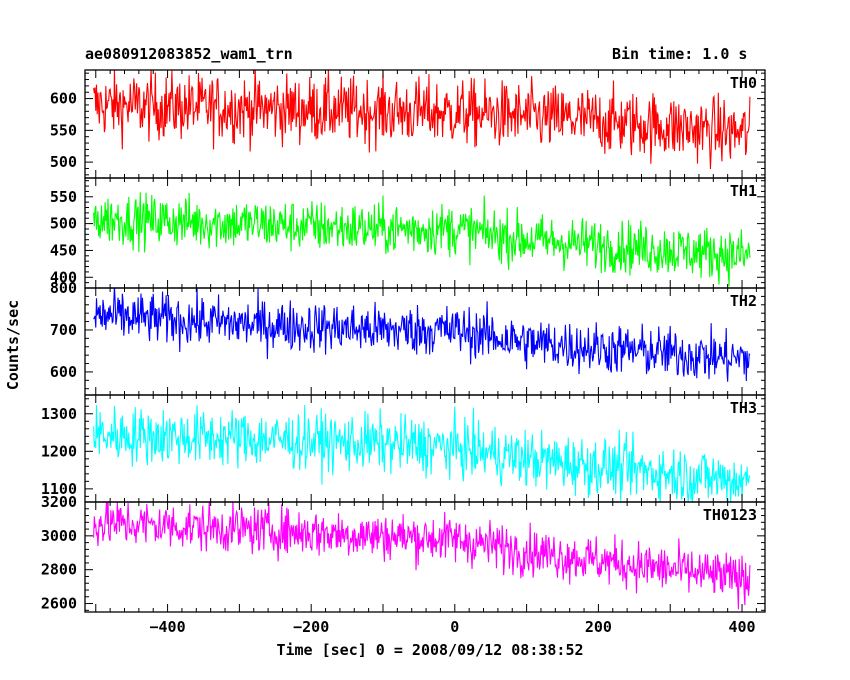 The height and width of the screenshot is (680, 850). Describe the element at coordinates (13, 345) in the screenshot. I see `y-axis-label: Counts/sec` at that location.